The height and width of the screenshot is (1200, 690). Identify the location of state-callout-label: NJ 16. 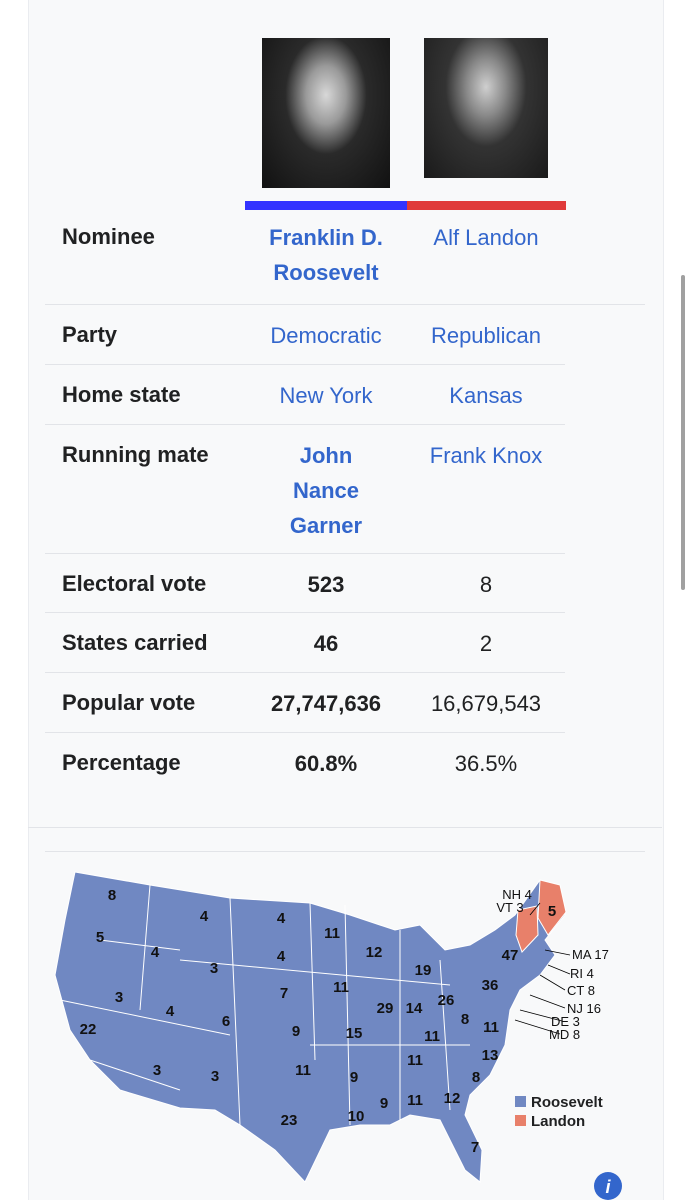
(584, 1008).